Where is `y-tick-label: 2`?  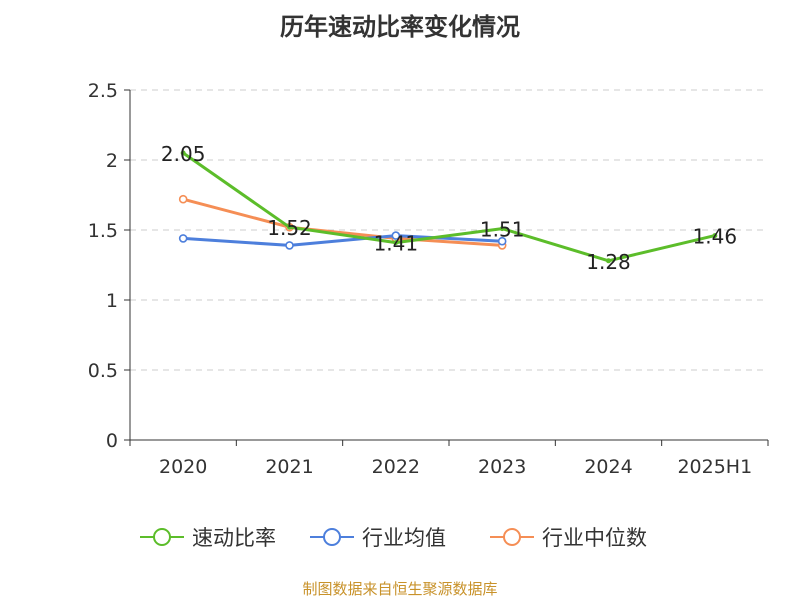
y-tick-label: 2 is located at coordinates (112, 161).